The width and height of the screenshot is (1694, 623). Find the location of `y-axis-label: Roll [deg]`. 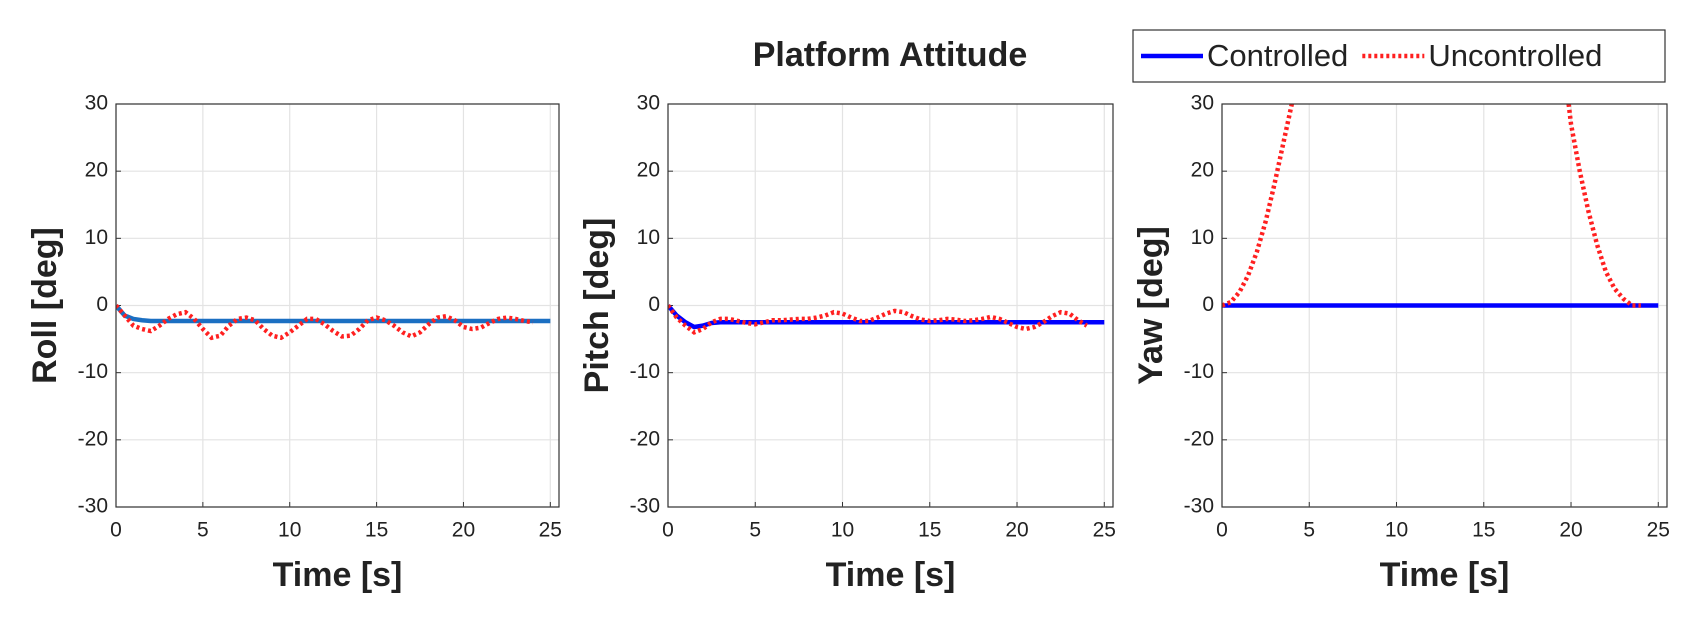

y-axis-label: Roll [deg] is located at coordinates (45, 305).